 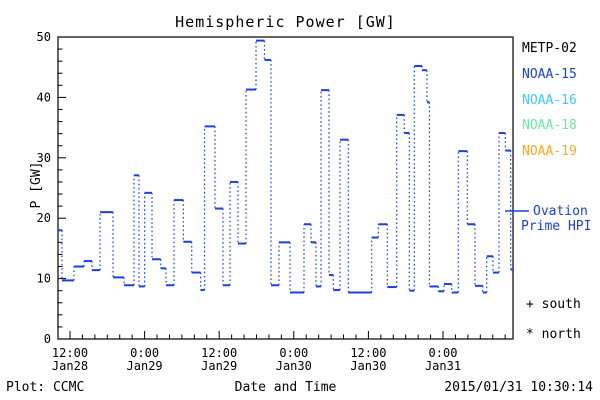 I want to click on y-tick-label: 20, so click(x=44, y=218).